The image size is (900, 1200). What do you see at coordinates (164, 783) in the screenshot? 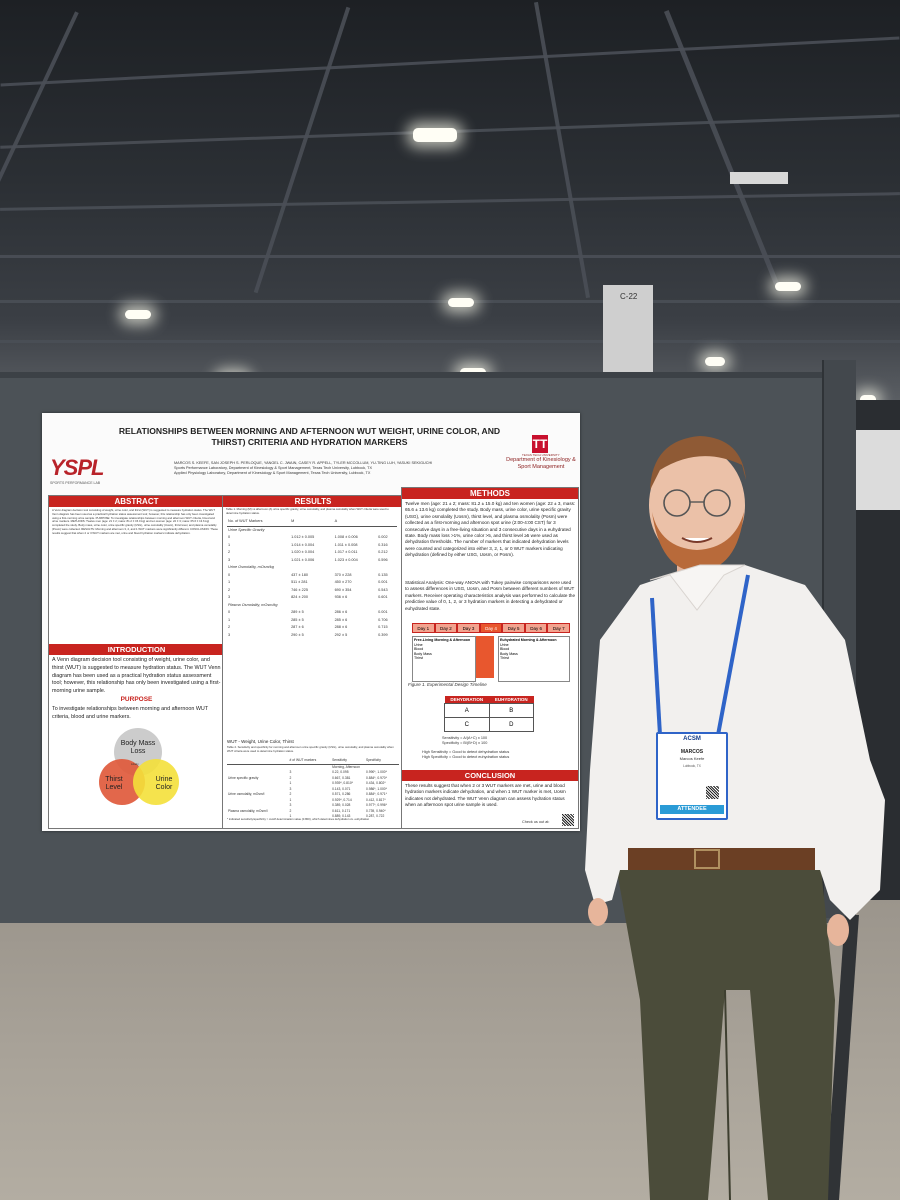
I see `venn-label-urine: Urine Color` at bounding box center [164, 783].